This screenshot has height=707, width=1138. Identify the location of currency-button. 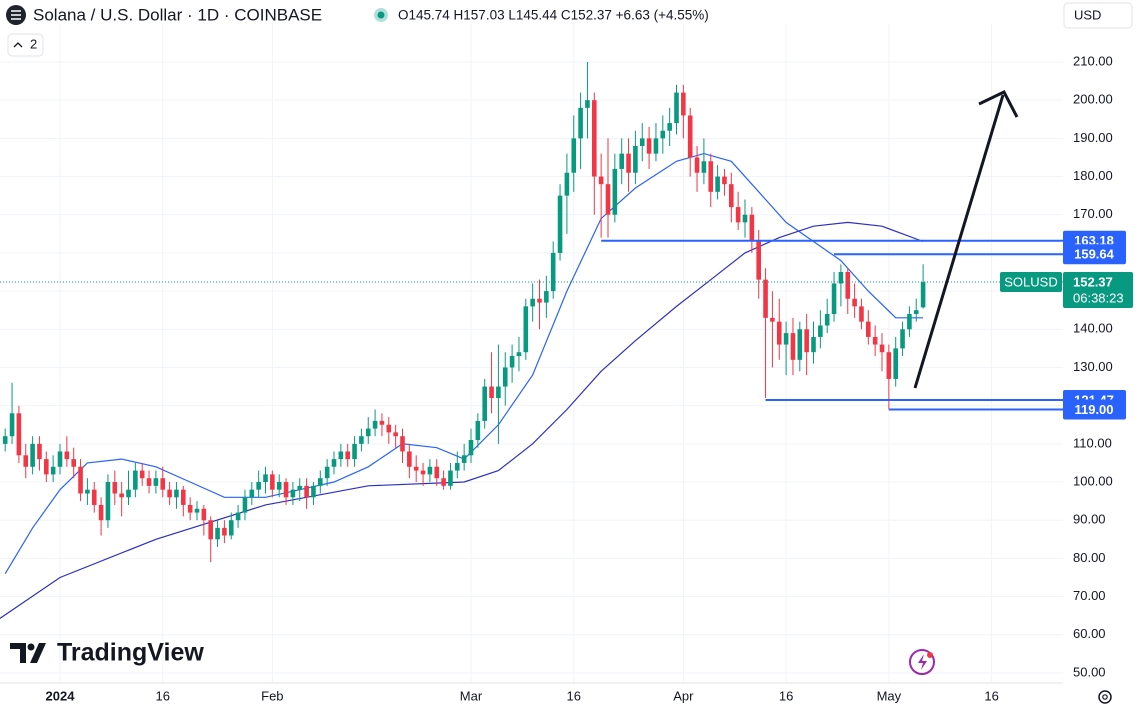
(1098, 15).